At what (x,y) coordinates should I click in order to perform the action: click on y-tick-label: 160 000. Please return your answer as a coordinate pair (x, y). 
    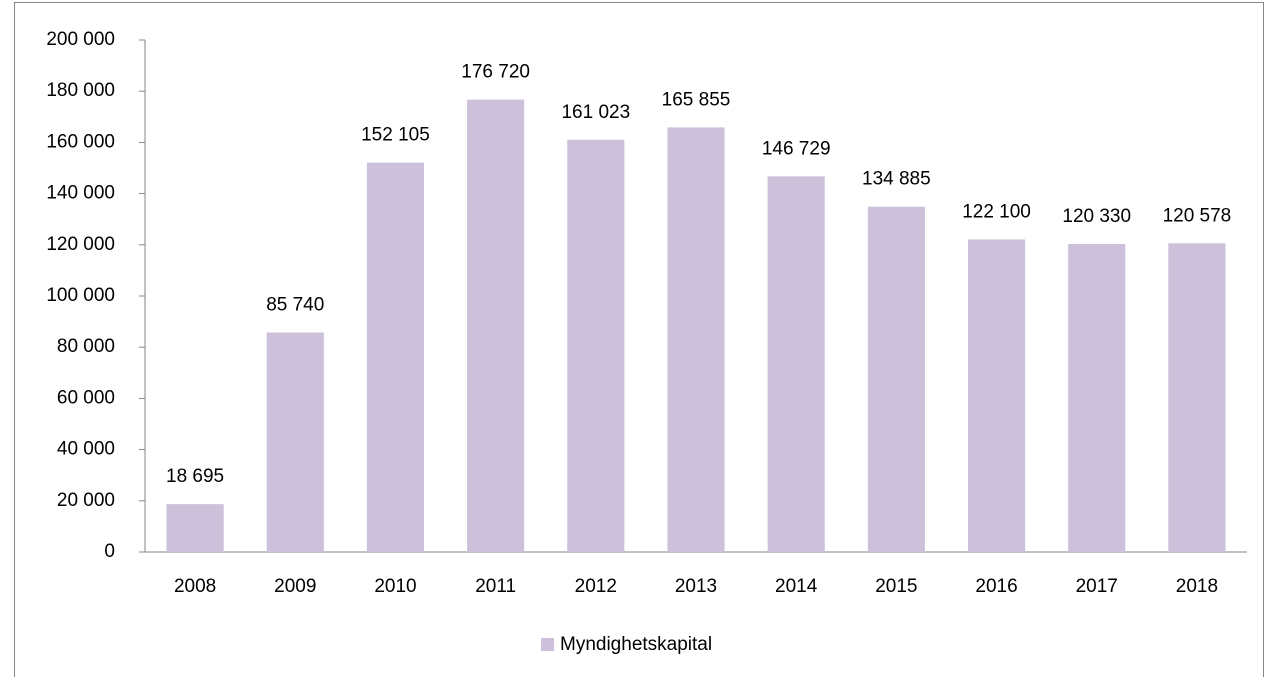
    Looking at the image, I should click on (80, 141).